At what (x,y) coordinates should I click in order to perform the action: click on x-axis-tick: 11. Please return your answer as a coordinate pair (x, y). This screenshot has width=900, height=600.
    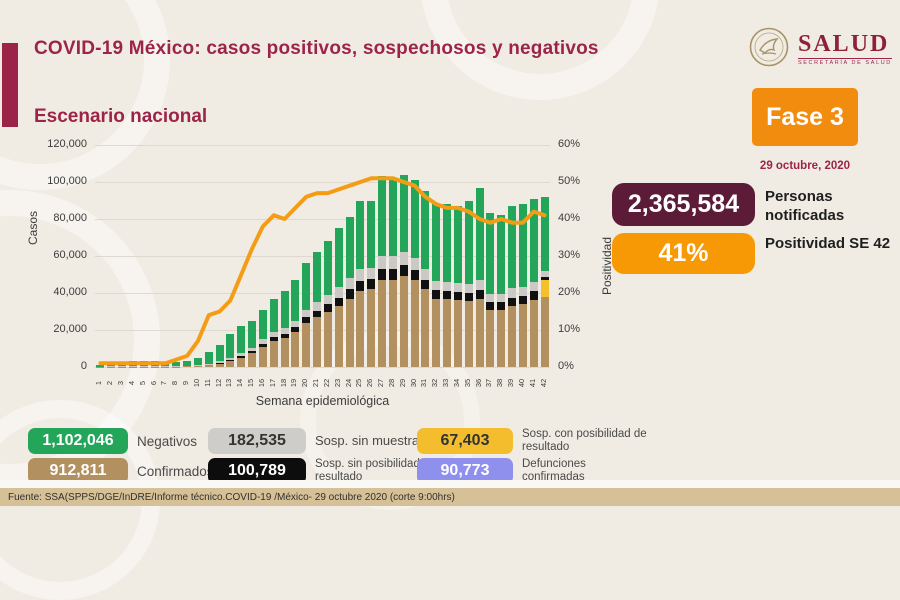
    Looking at the image, I should click on (209, 383).